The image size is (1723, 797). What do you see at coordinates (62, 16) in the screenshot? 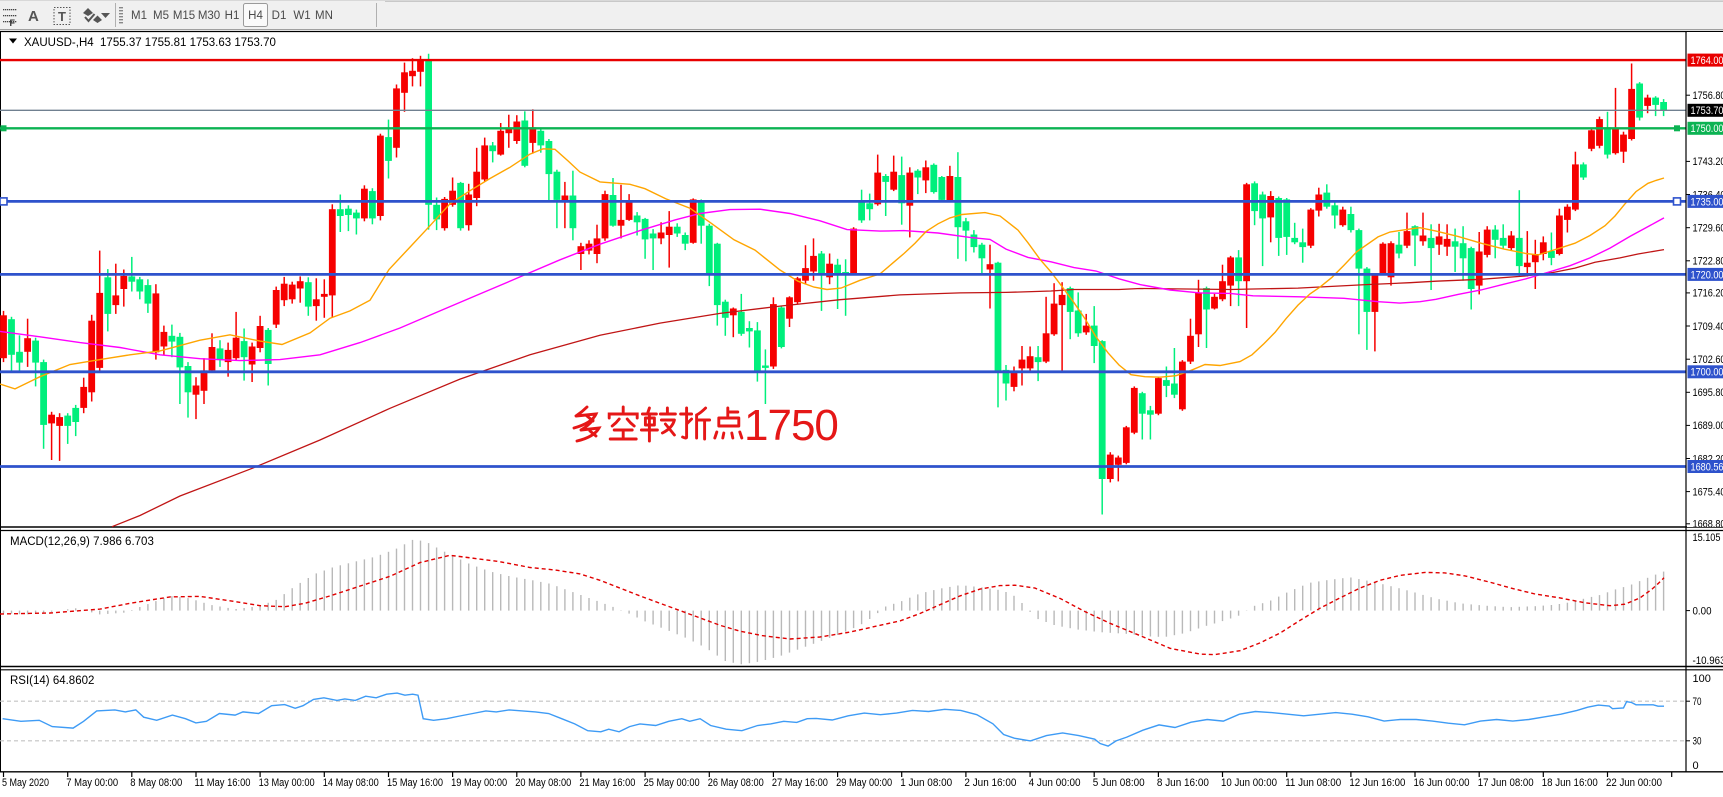
I see `svg-text: T` at bounding box center [62, 16].